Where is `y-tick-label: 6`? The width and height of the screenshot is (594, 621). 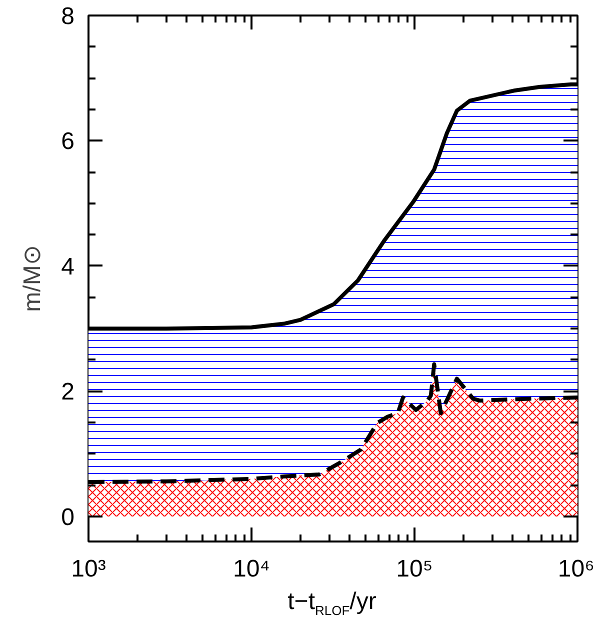 y-tick-label: 6 is located at coordinates (68, 142).